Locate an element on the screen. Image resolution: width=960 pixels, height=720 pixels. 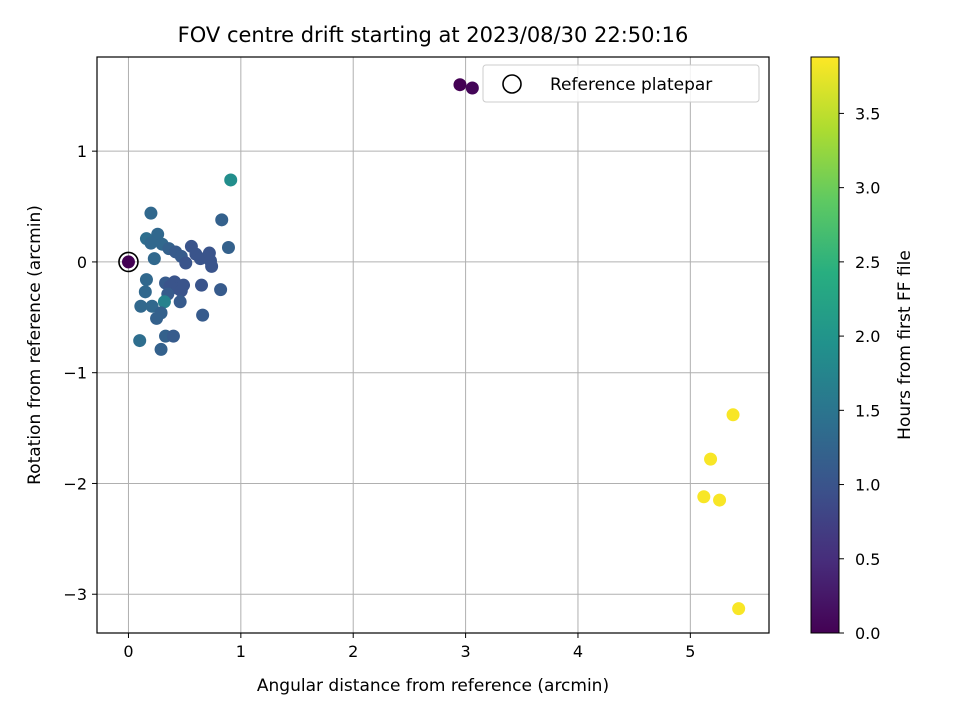
legend-marker-icon is located at coordinates (512, 84).